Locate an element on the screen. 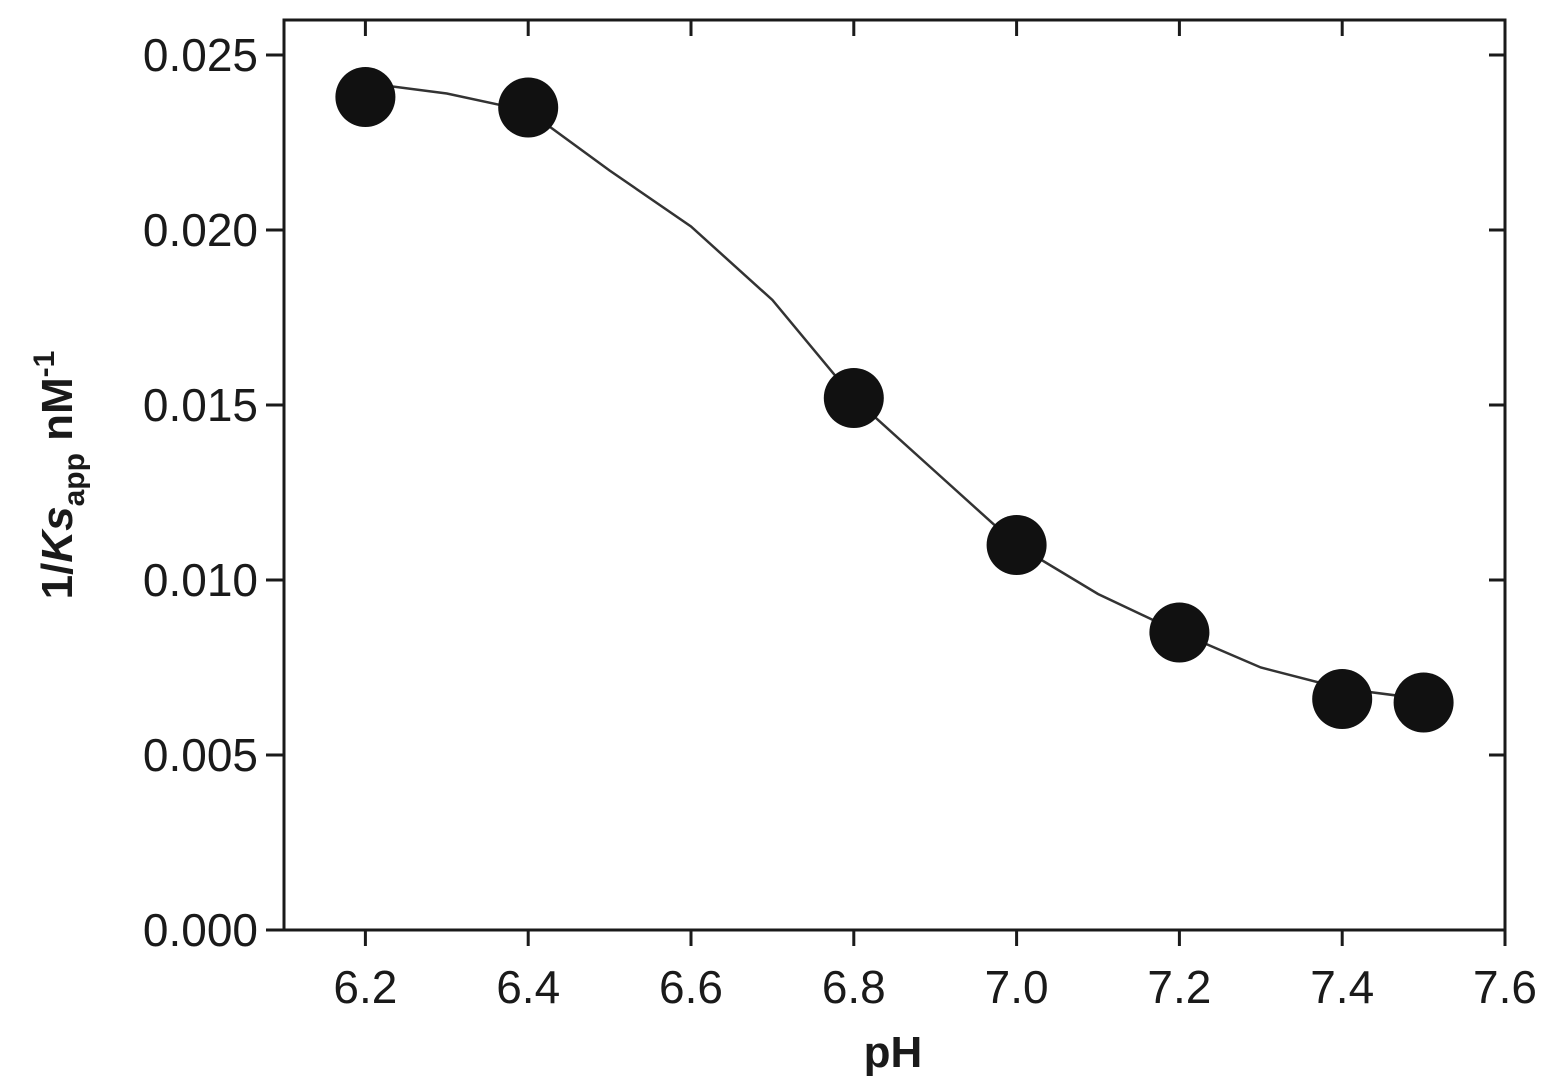 The height and width of the screenshot is (1090, 1565). x-tick-label: 6.8 is located at coordinates (854, 987).